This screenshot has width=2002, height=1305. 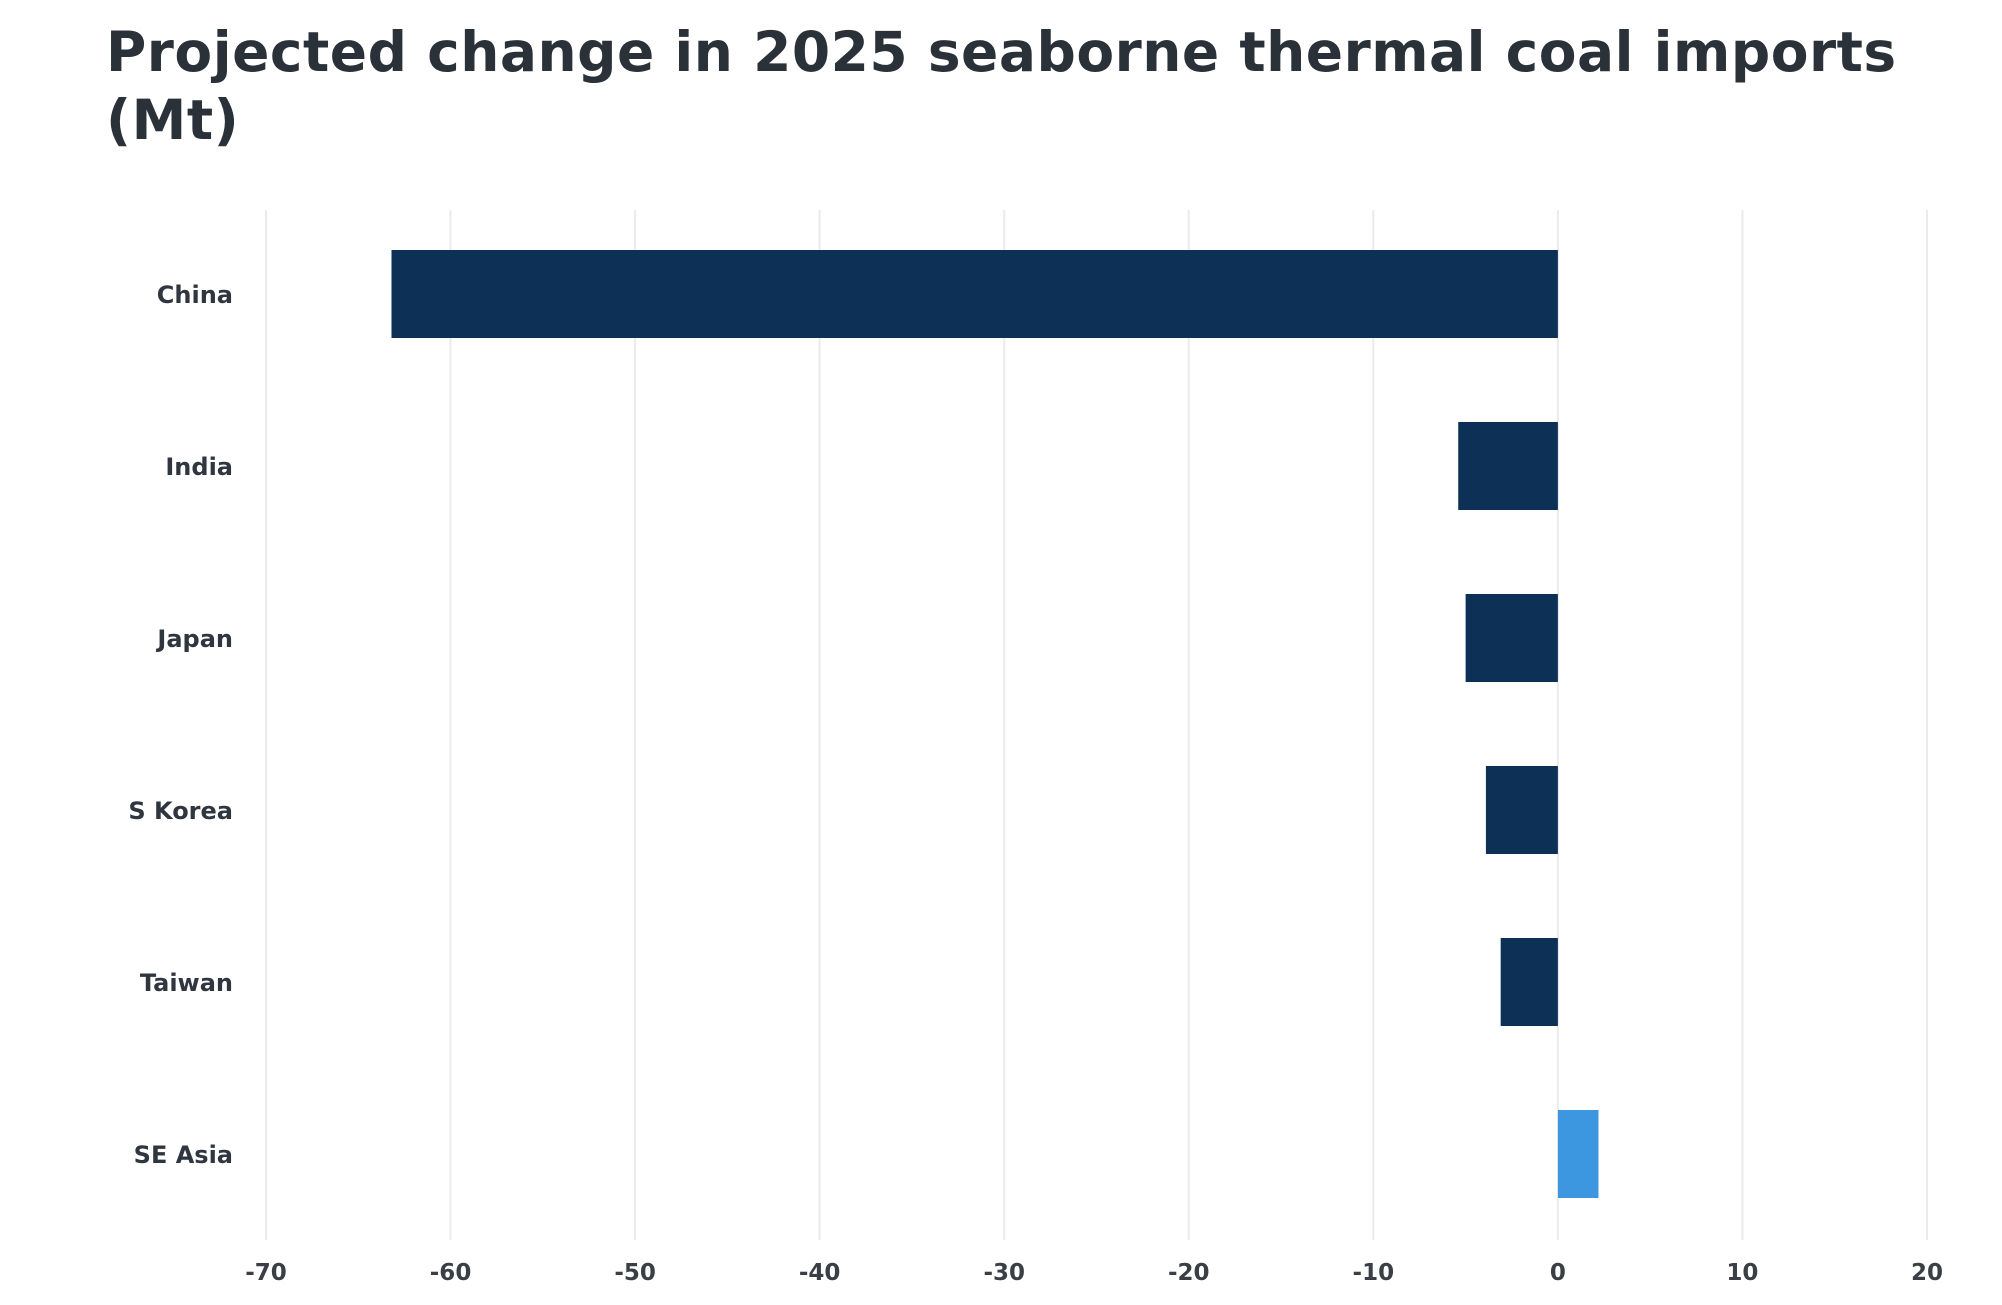 I want to click on bar-s-korea, so click(x=1521, y=810).